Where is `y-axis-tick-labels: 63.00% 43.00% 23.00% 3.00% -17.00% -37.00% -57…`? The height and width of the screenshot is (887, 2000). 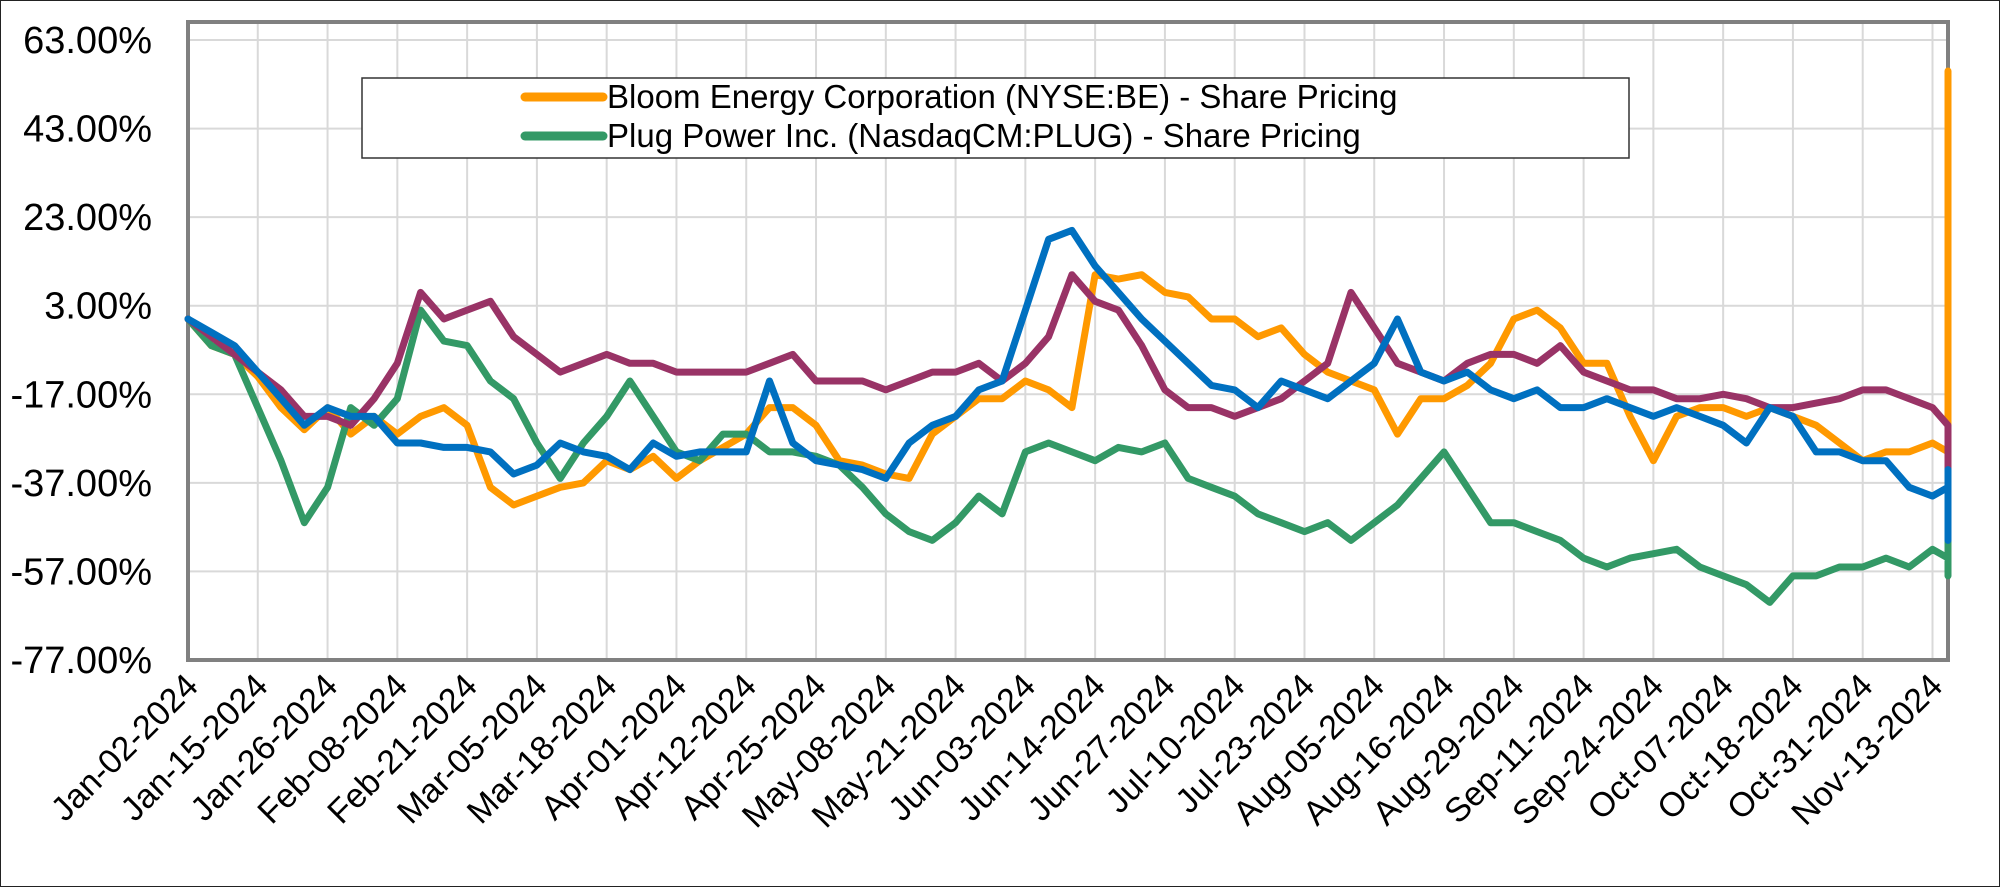 y-axis-tick-labels: 63.00% 43.00% 23.00% 3.00% -17.00% -37.00% -57… is located at coordinates (81, 351).